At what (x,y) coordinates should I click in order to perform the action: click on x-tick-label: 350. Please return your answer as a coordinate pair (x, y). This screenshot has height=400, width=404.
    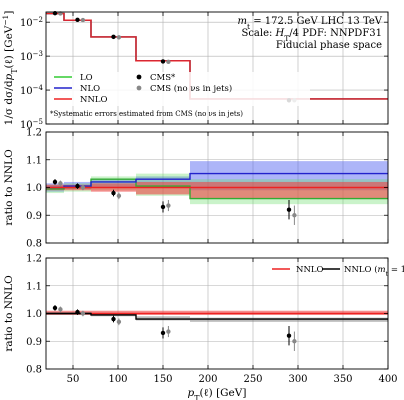
    Looking at the image, I should click on (342, 379).